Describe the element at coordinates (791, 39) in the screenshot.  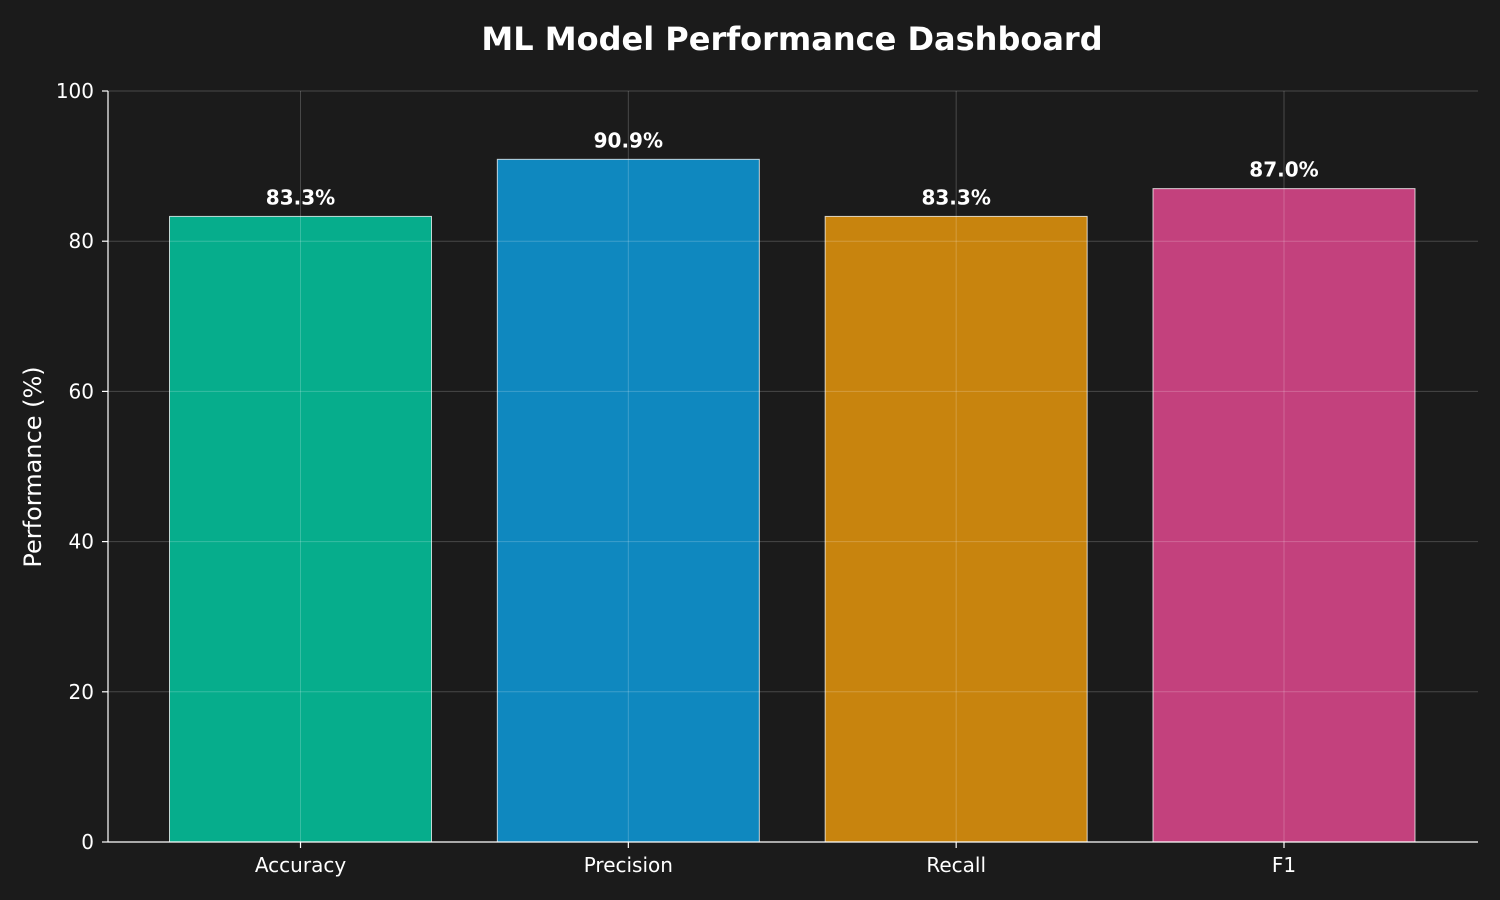
I see `chart-title: ML Model Performance Dashboard` at that location.